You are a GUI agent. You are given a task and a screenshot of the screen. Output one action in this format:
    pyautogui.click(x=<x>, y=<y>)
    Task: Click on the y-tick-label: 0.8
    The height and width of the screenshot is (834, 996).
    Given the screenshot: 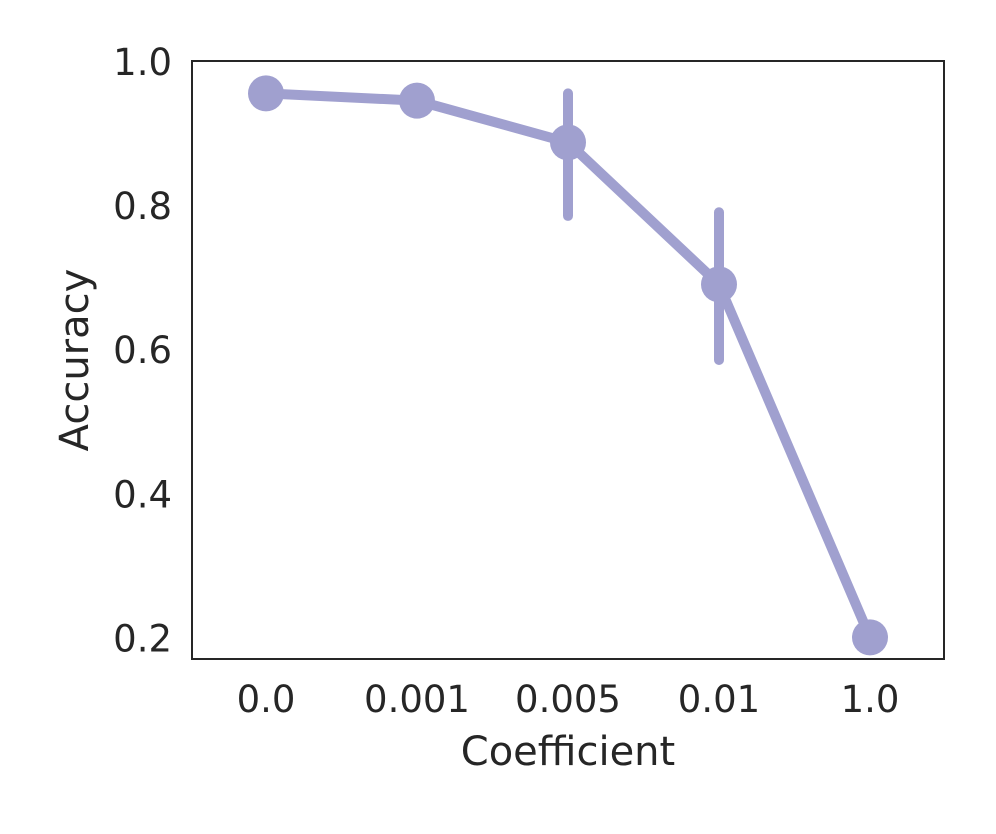 What is the action you would take?
    pyautogui.click(x=142, y=206)
    